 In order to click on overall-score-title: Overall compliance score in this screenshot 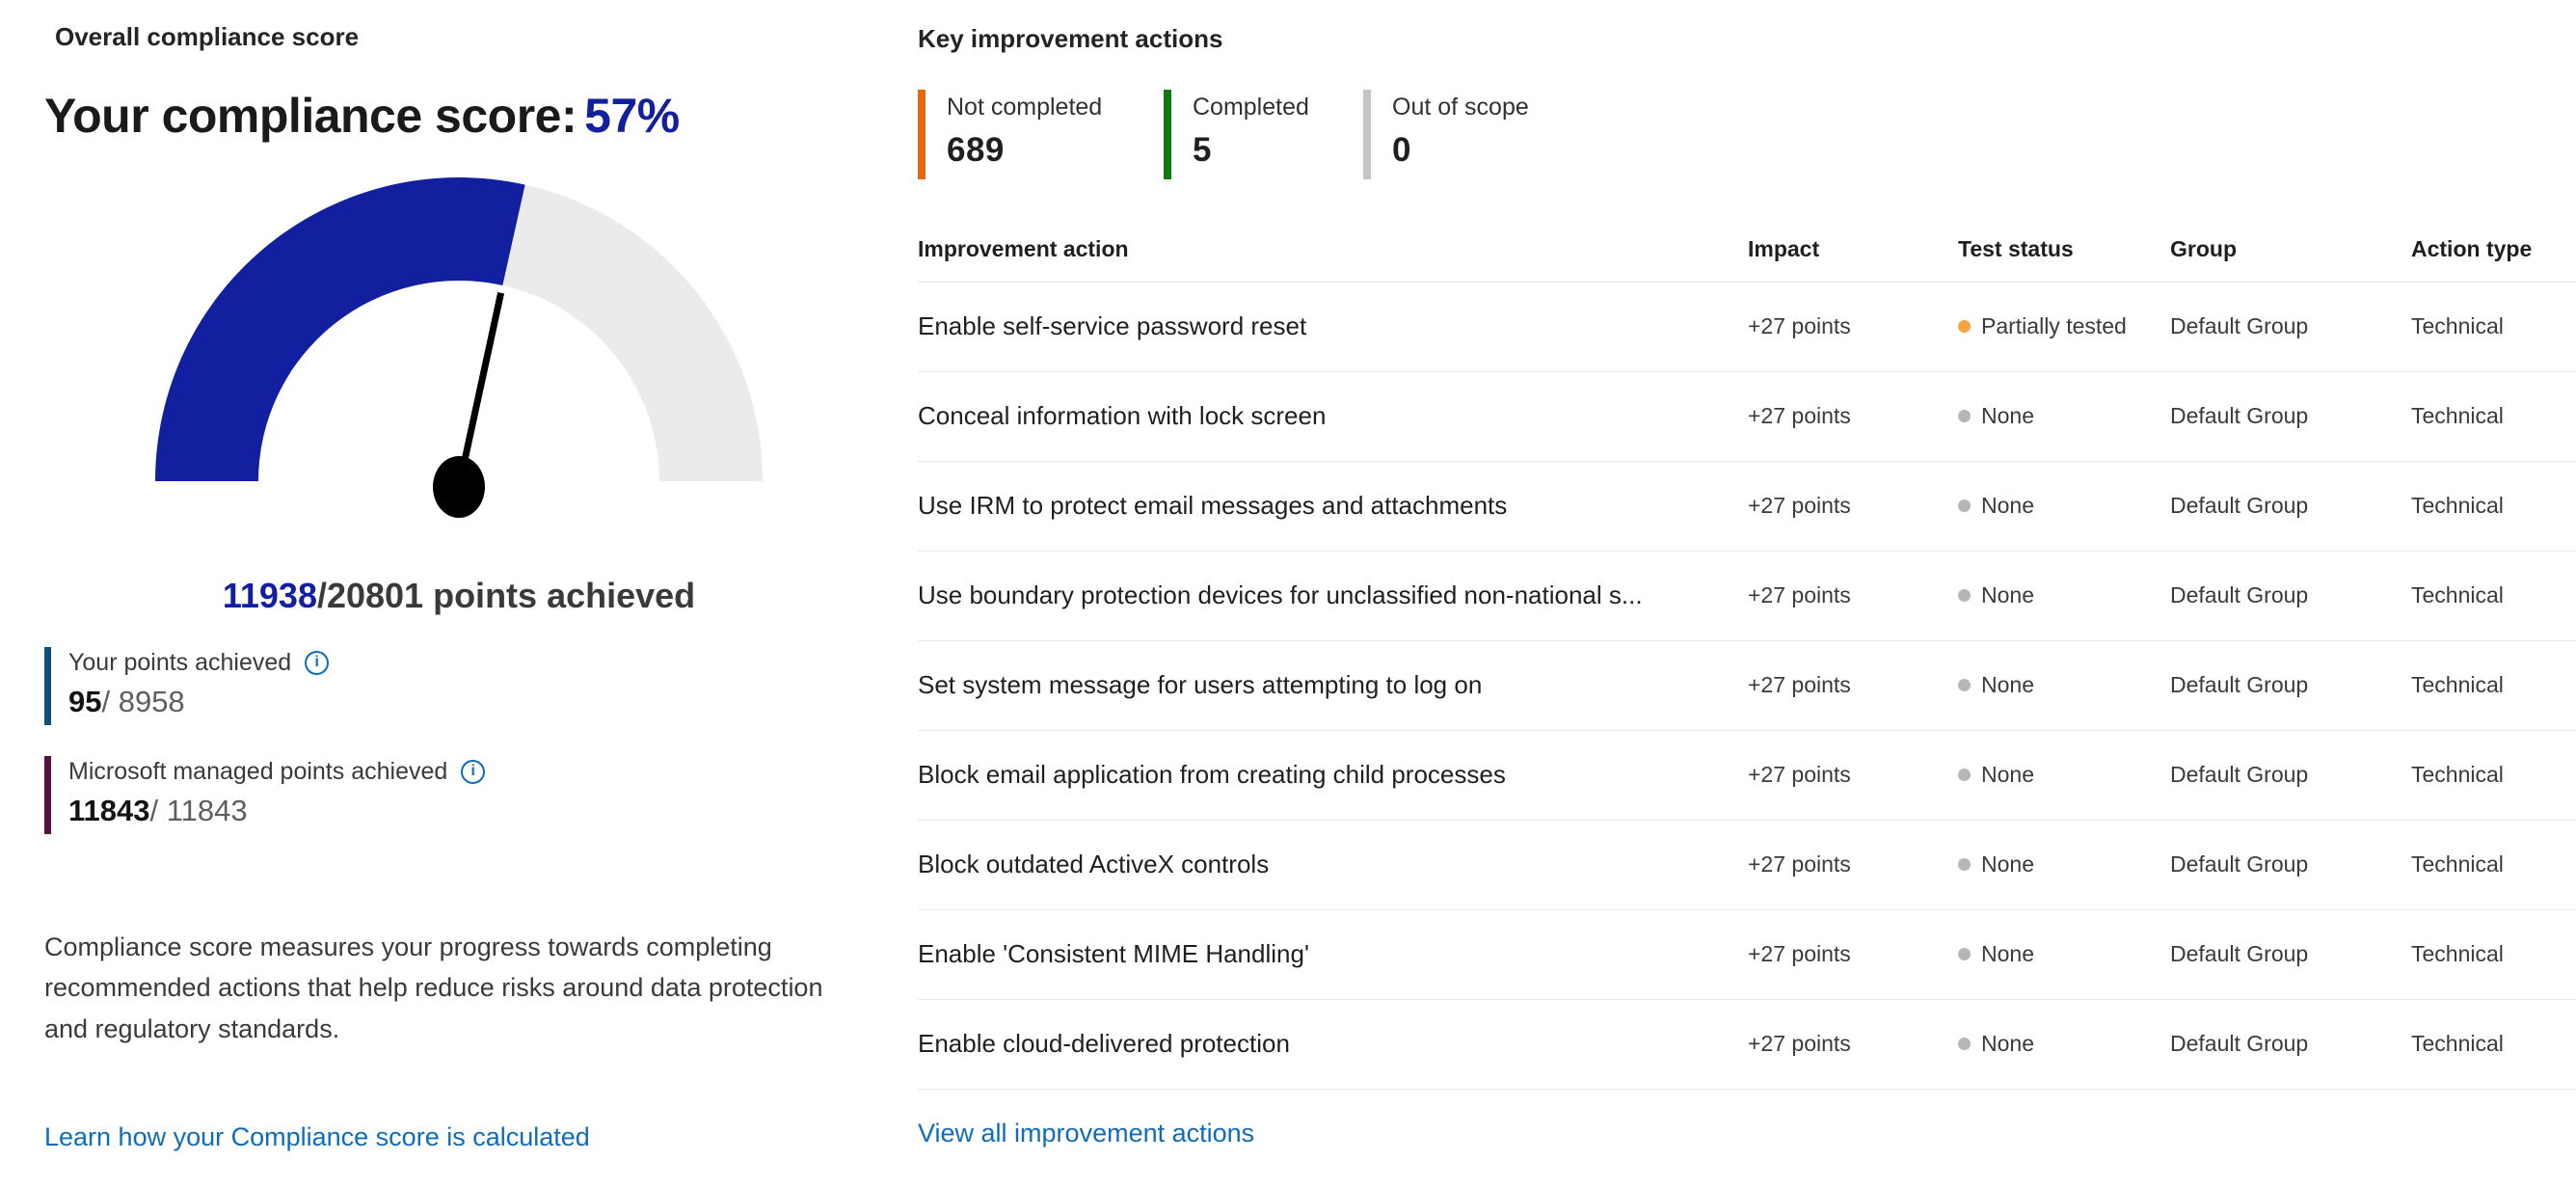, I will do `click(208, 36)`.